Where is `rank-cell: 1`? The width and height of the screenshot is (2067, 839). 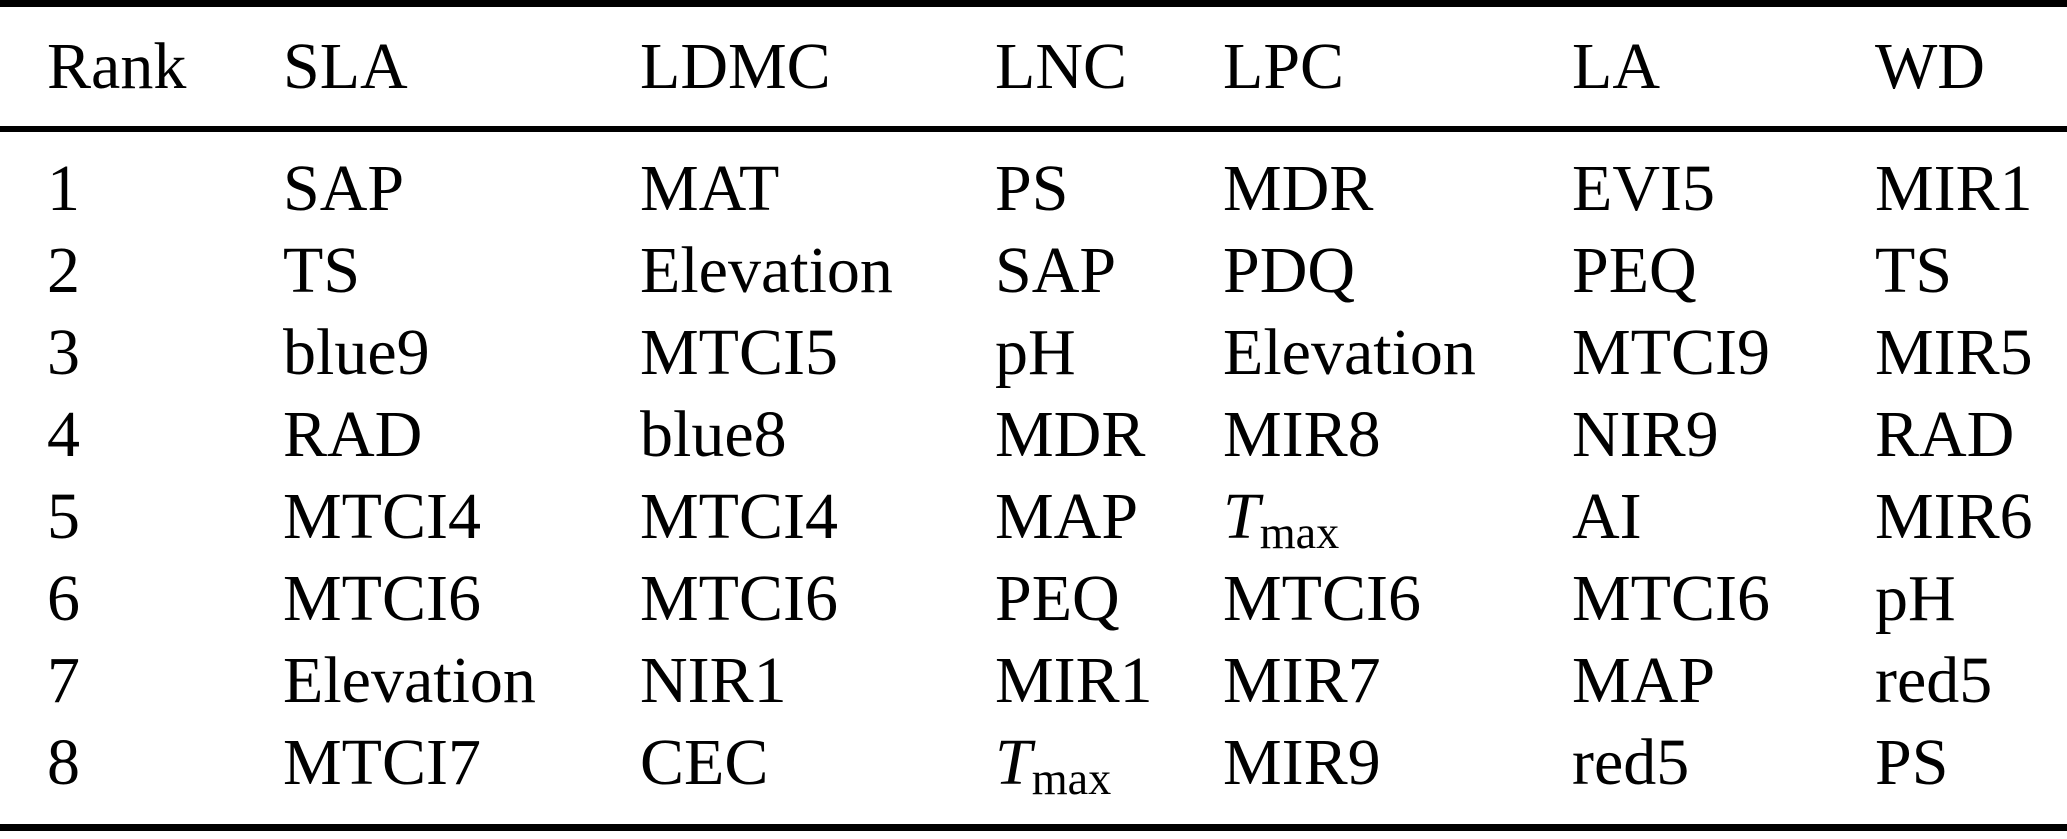 rank-cell: 1 is located at coordinates (63, 188).